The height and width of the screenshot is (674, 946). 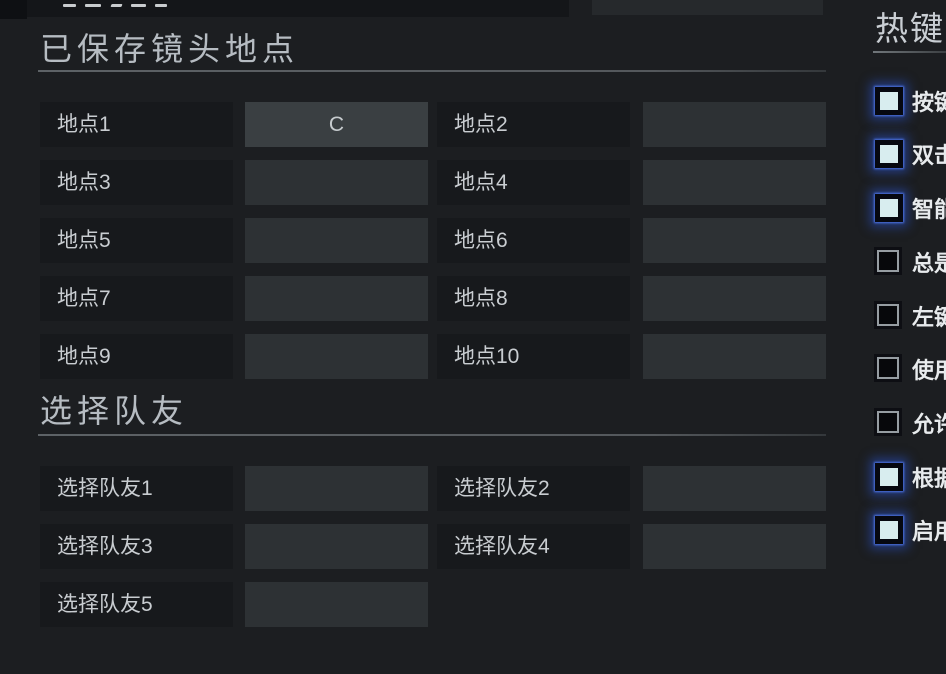 What do you see at coordinates (904, 101) in the screenshot?
I see `hotkey-option: 按键` at bounding box center [904, 101].